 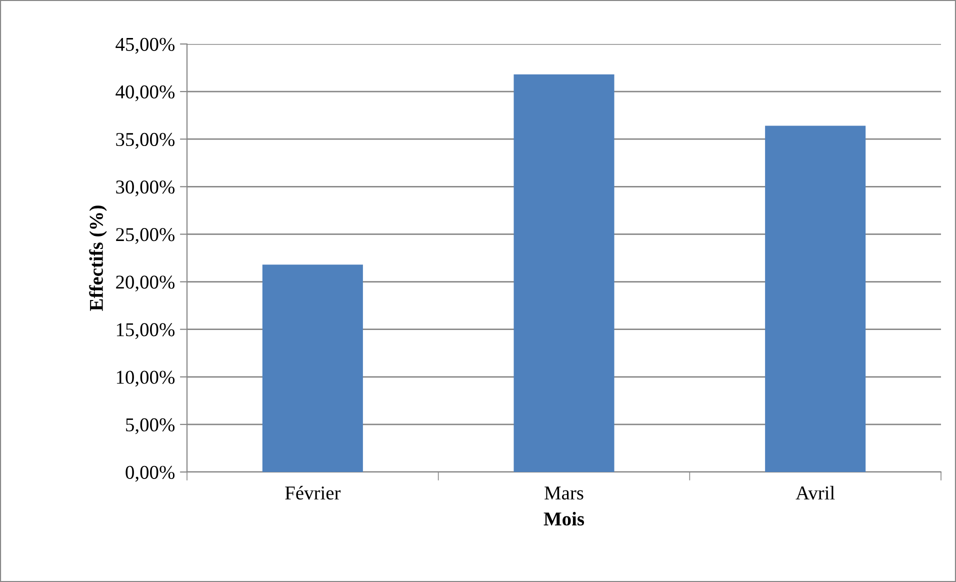 What do you see at coordinates (145, 140) in the screenshot?
I see `y-tick-label: 35,00%` at bounding box center [145, 140].